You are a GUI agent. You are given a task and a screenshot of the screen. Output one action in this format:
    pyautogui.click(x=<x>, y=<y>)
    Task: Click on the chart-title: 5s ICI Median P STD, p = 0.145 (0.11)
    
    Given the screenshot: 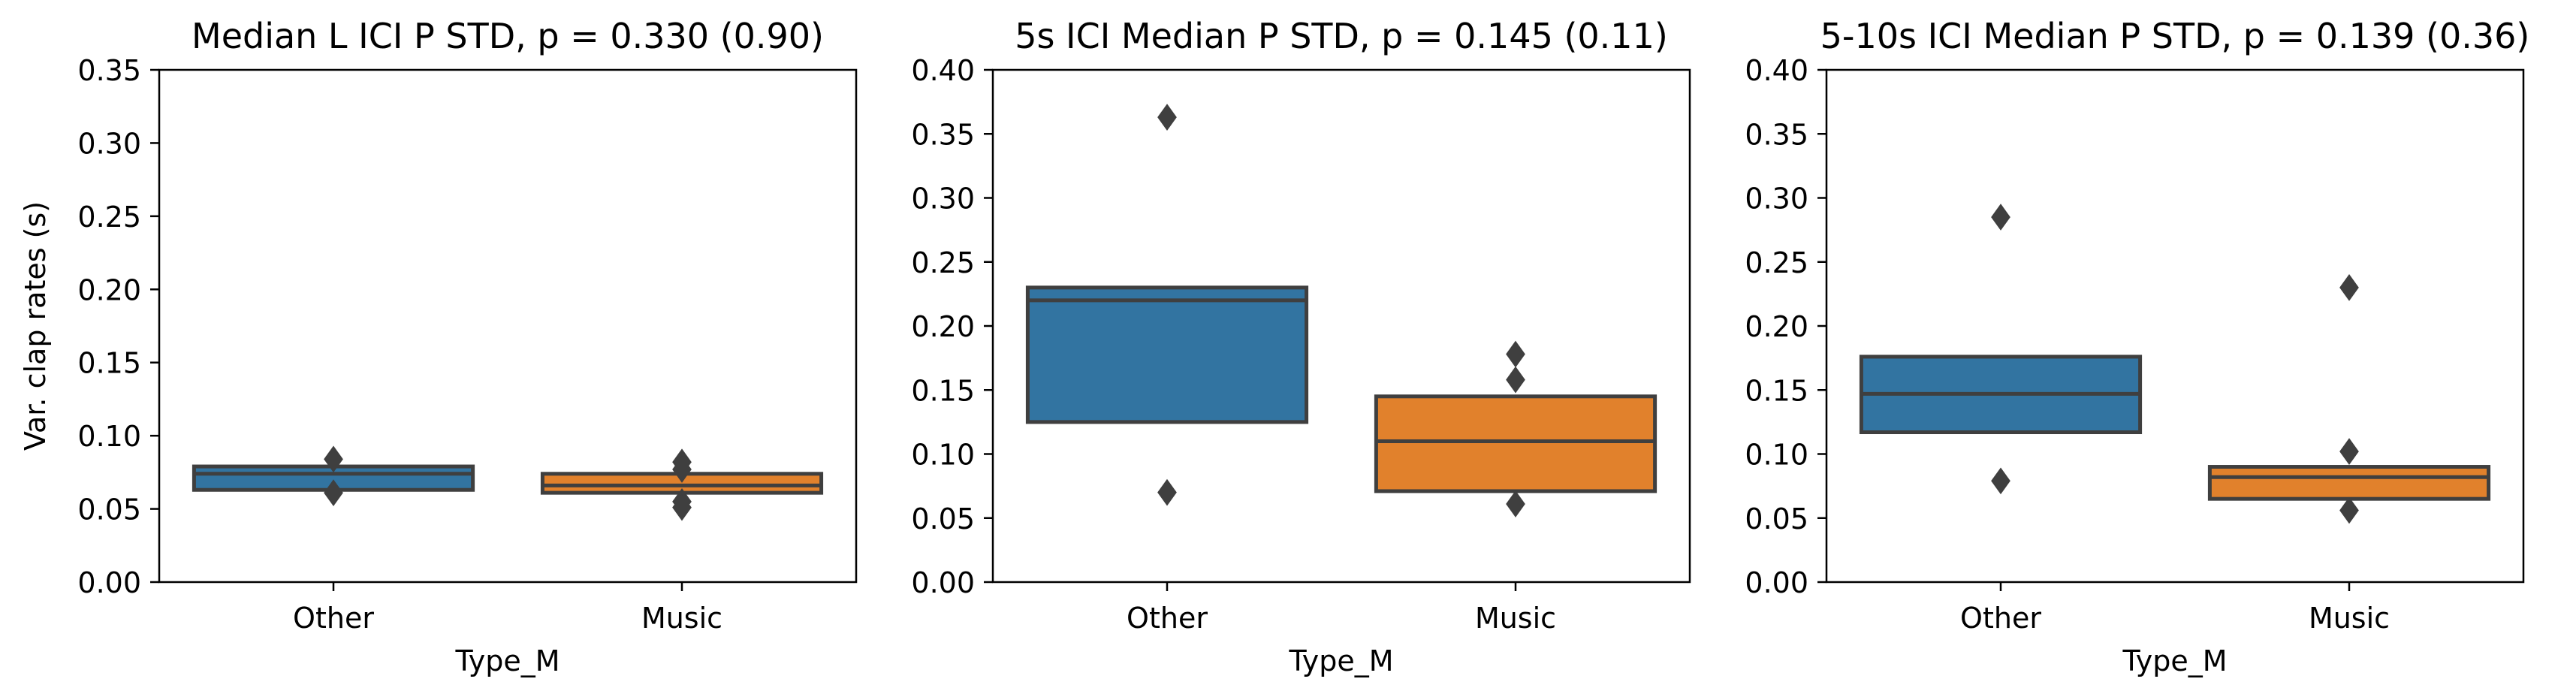 What is the action you would take?
    pyautogui.click(x=1341, y=36)
    